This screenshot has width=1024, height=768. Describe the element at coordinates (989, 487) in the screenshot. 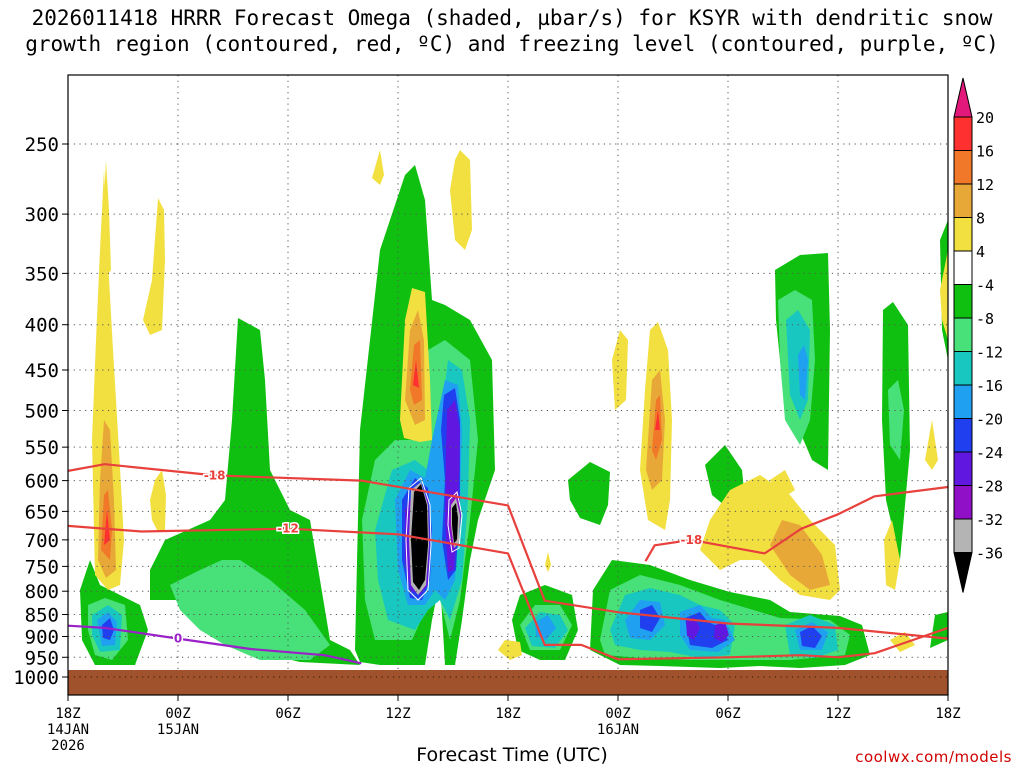

I see `colorbar-label: -28` at that location.